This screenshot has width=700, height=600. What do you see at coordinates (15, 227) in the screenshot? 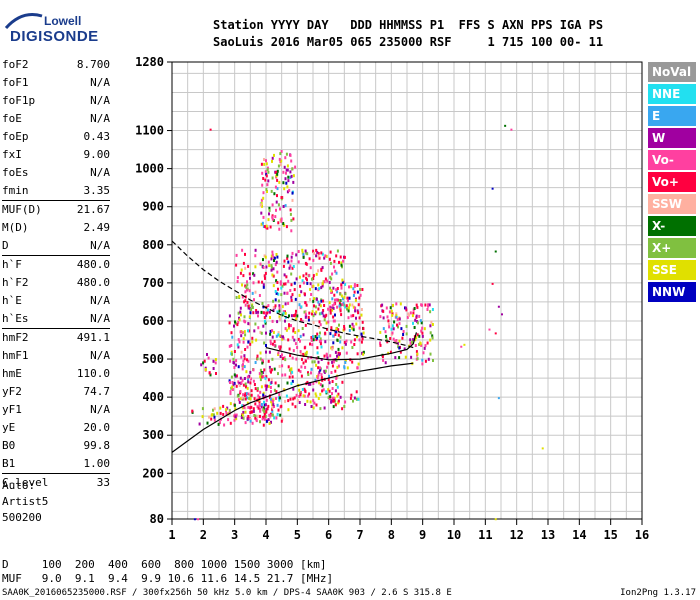
I see `param-name: M(D)` at bounding box center [15, 227].